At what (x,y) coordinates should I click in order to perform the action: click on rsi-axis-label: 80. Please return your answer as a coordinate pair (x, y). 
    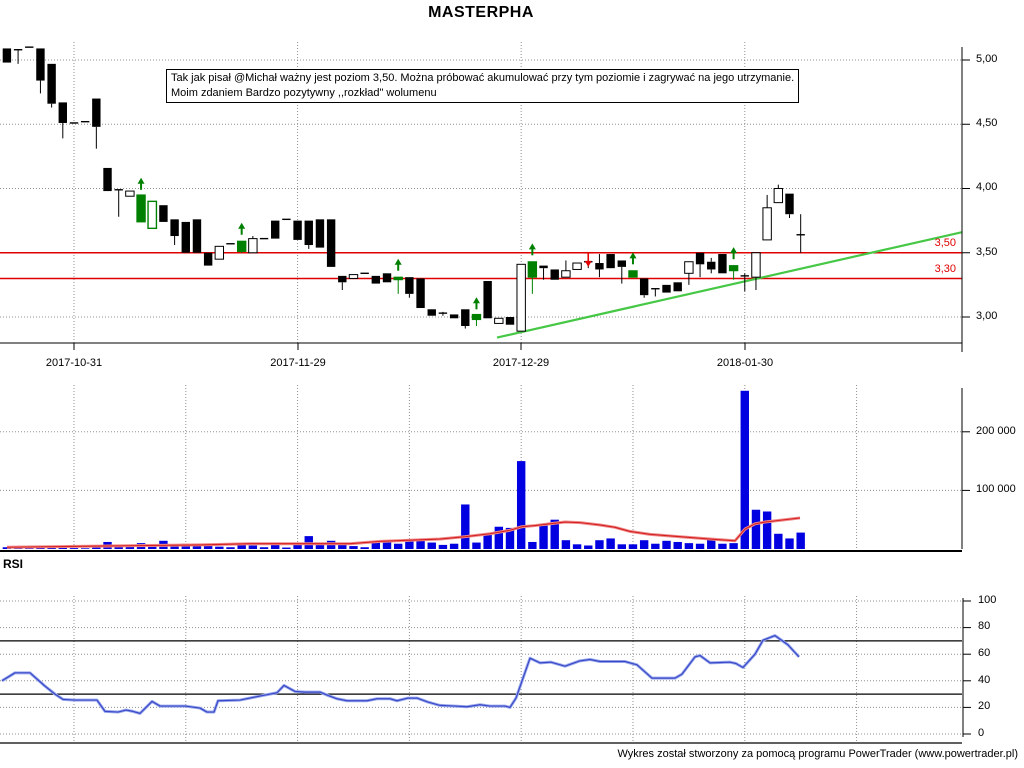
    Looking at the image, I should click on (984, 626).